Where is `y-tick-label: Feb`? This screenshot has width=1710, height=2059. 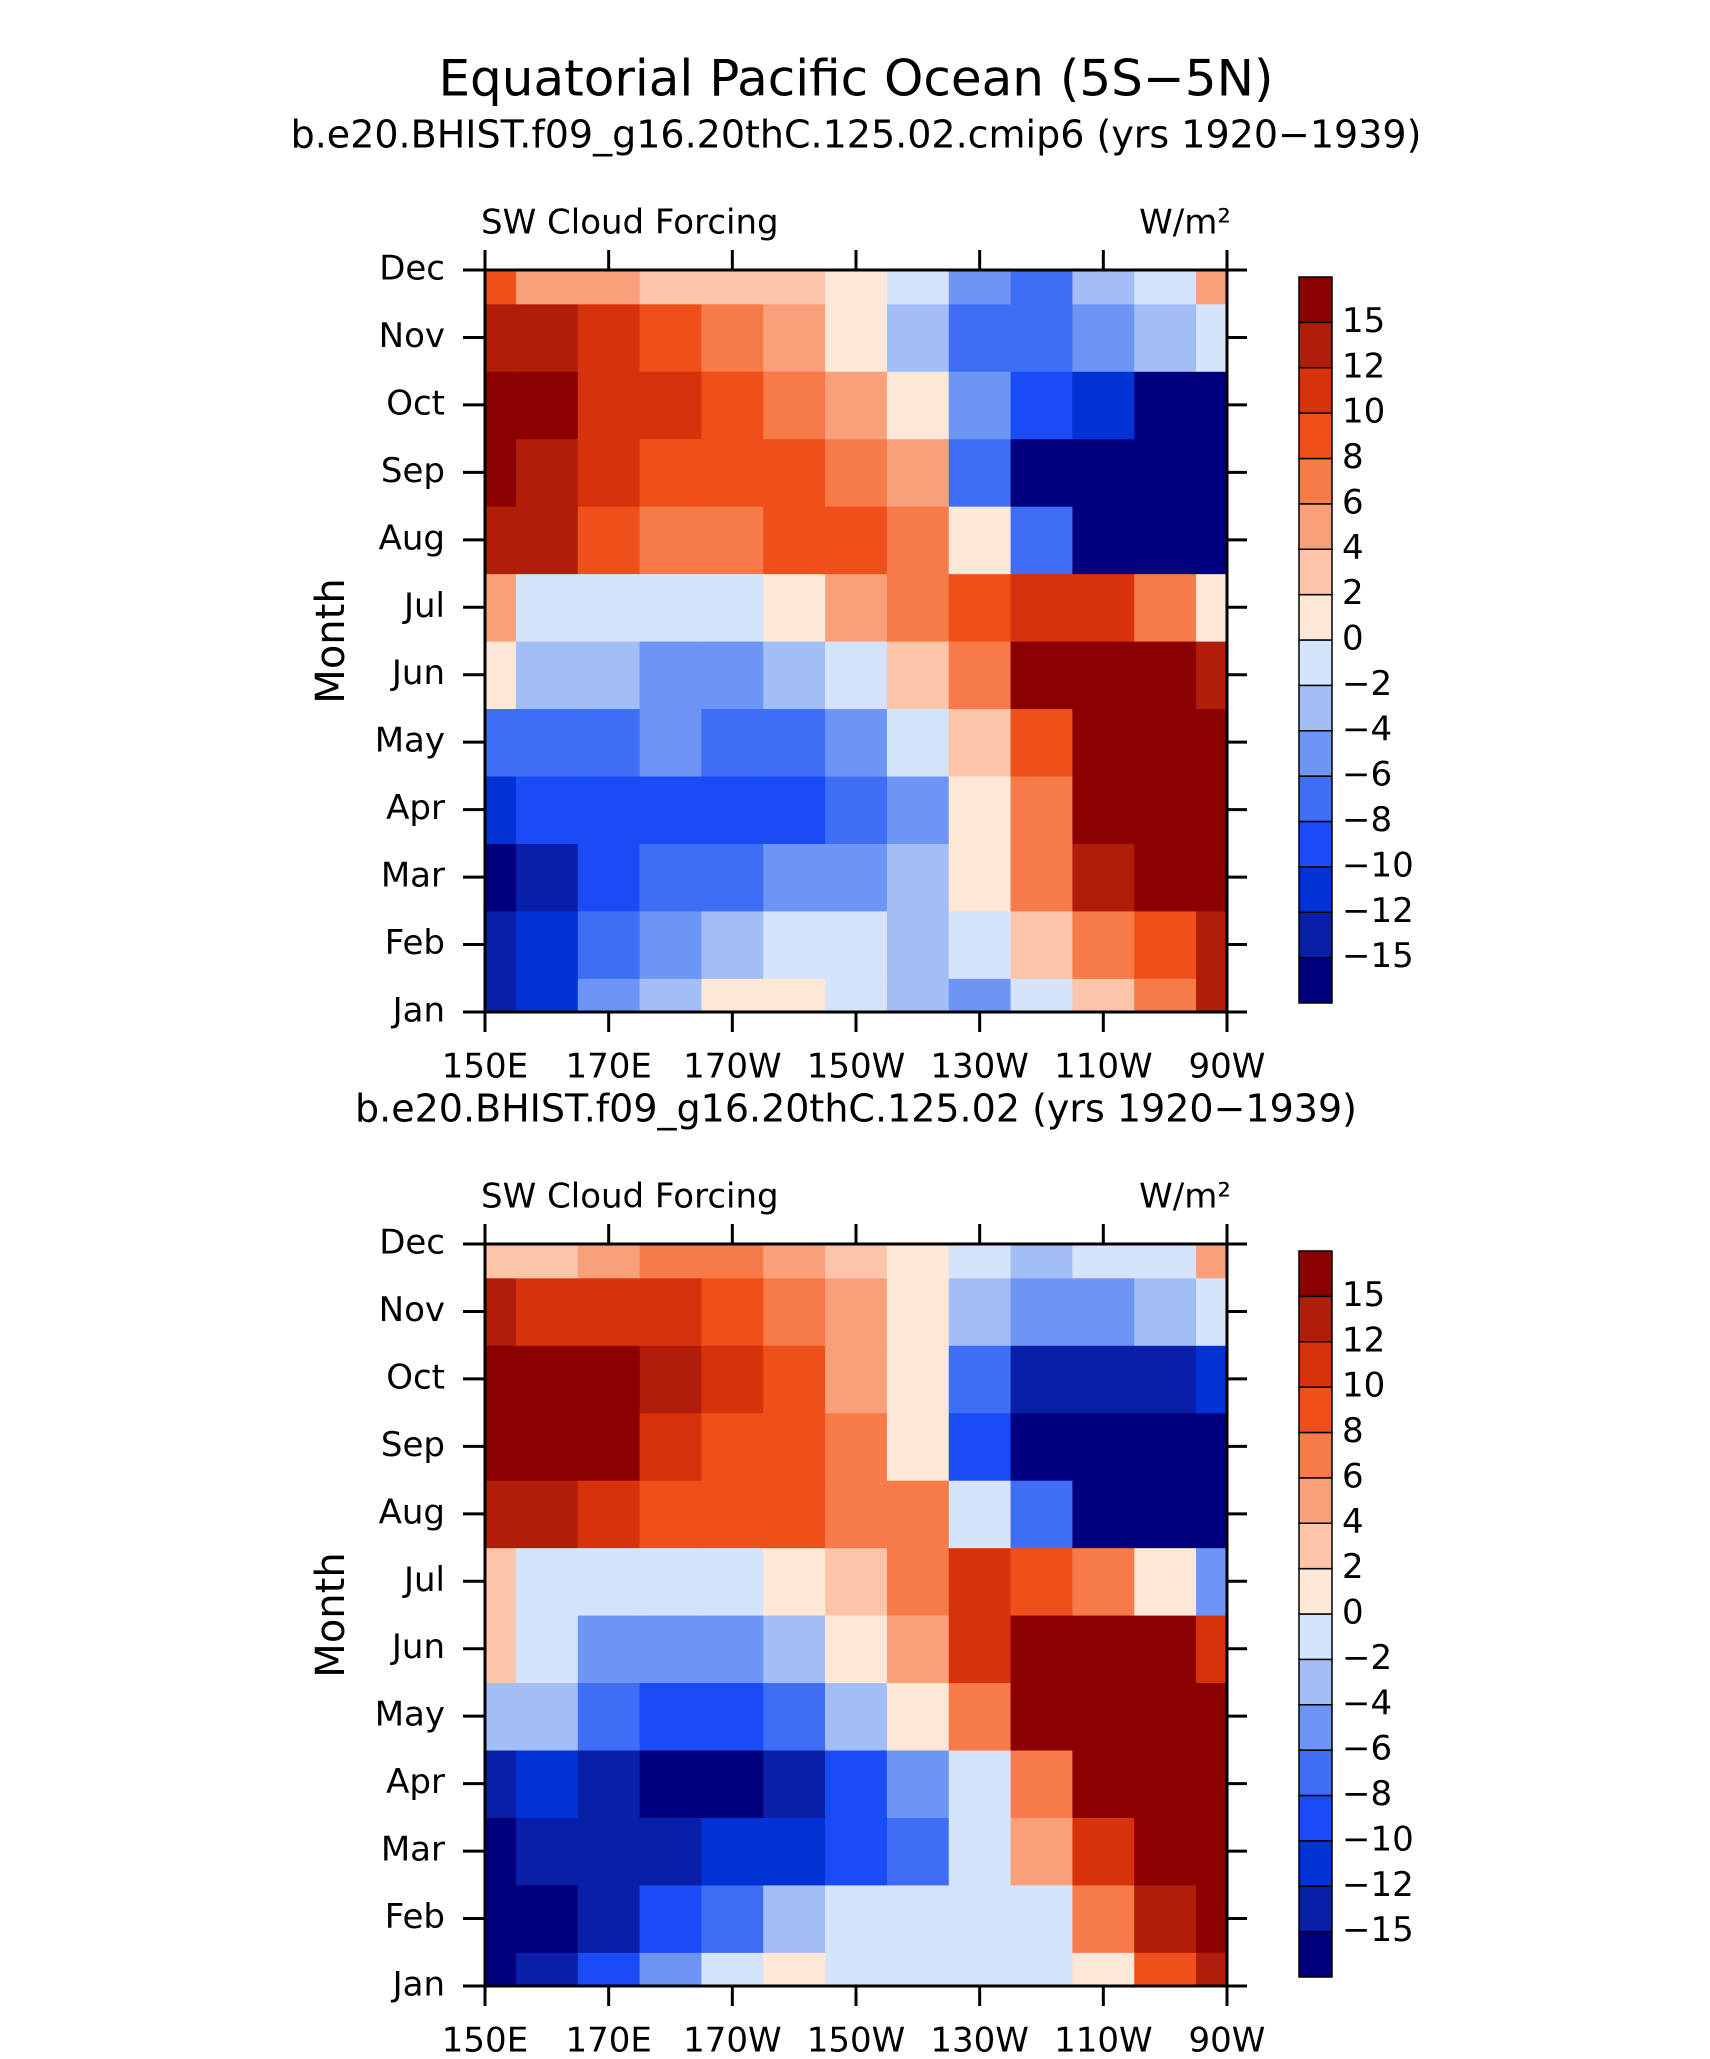 y-tick-label: Feb is located at coordinates (415, 943).